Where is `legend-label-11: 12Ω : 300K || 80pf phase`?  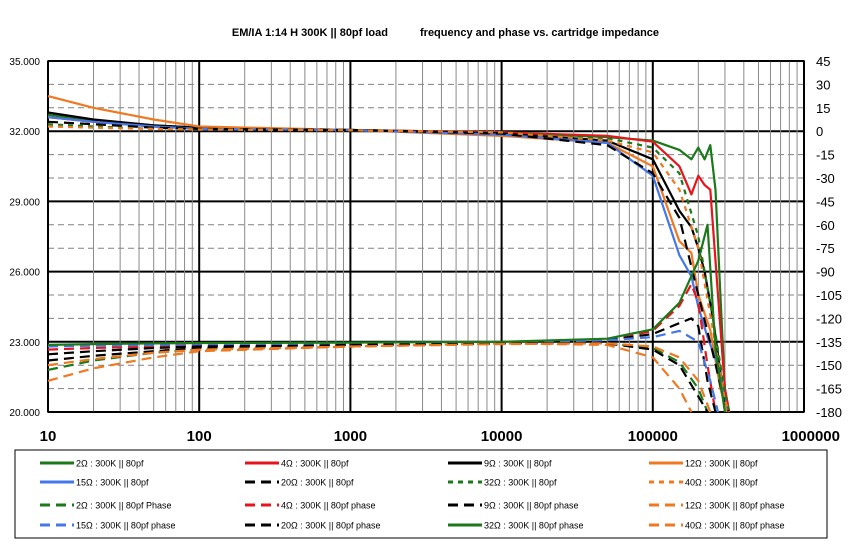
legend-label-11: 12Ω : 300K || 80pf phase is located at coordinates (734, 506).